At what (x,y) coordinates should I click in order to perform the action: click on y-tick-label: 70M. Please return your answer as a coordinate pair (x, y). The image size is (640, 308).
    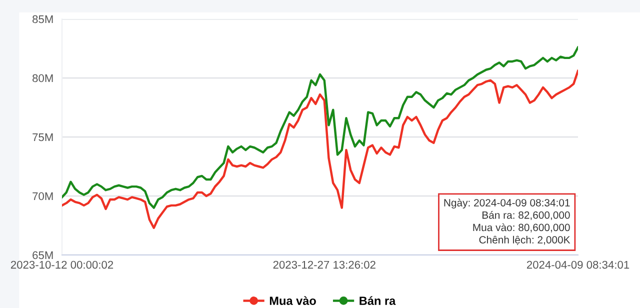
    Looking at the image, I should click on (42, 196).